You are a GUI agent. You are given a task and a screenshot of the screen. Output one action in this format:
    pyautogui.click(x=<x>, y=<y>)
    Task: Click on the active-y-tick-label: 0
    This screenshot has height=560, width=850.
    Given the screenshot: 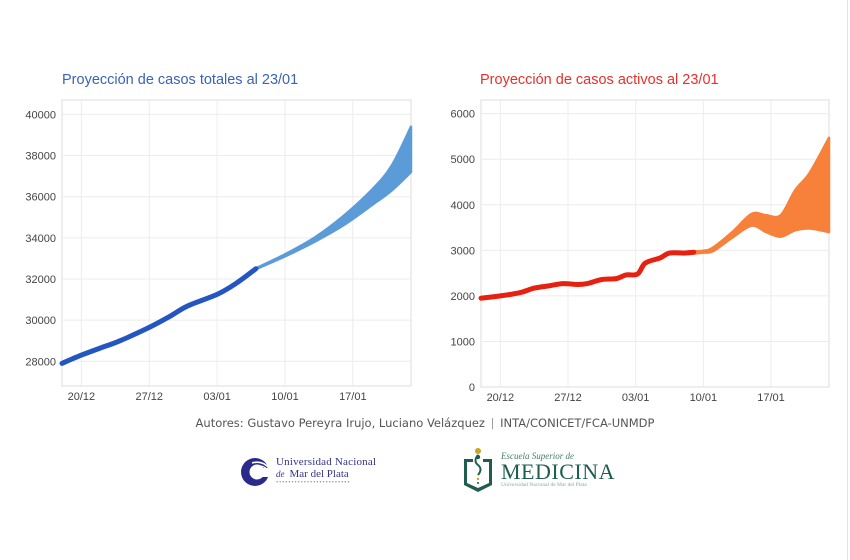 What is the action you would take?
    pyautogui.click(x=472, y=388)
    